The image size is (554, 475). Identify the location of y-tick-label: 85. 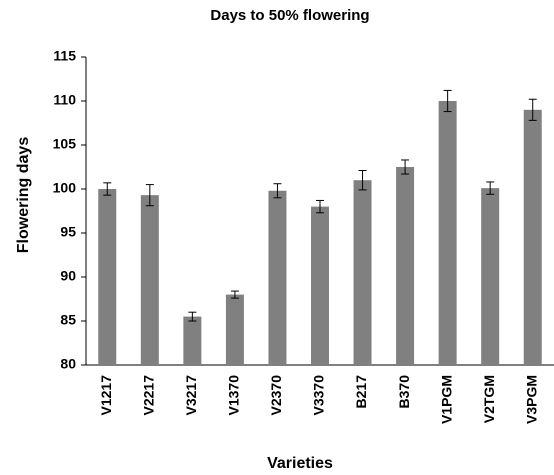
(68, 320).